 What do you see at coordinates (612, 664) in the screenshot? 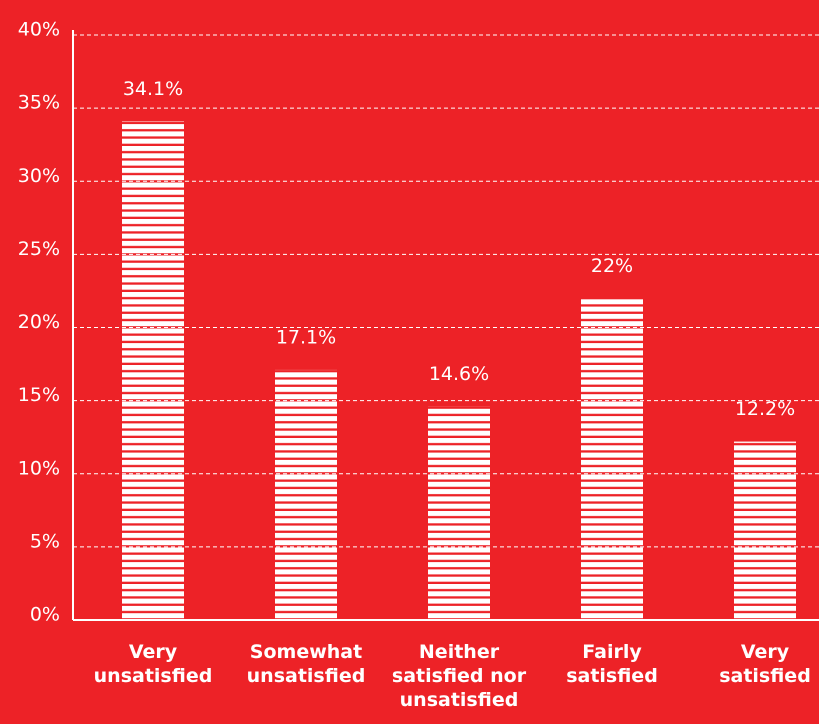
I see `x-tick-label: Fairly satisfied` at bounding box center [612, 664].